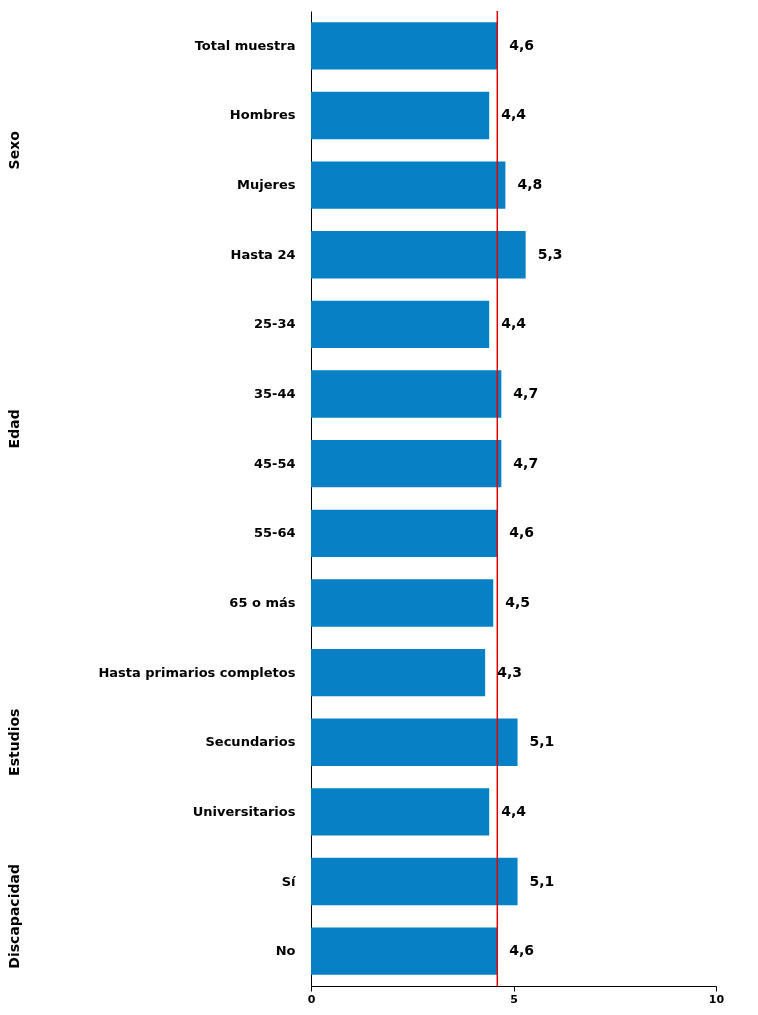 The image size is (758, 1015). I want to click on y-tick-label: 55-64, so click(274, 533).